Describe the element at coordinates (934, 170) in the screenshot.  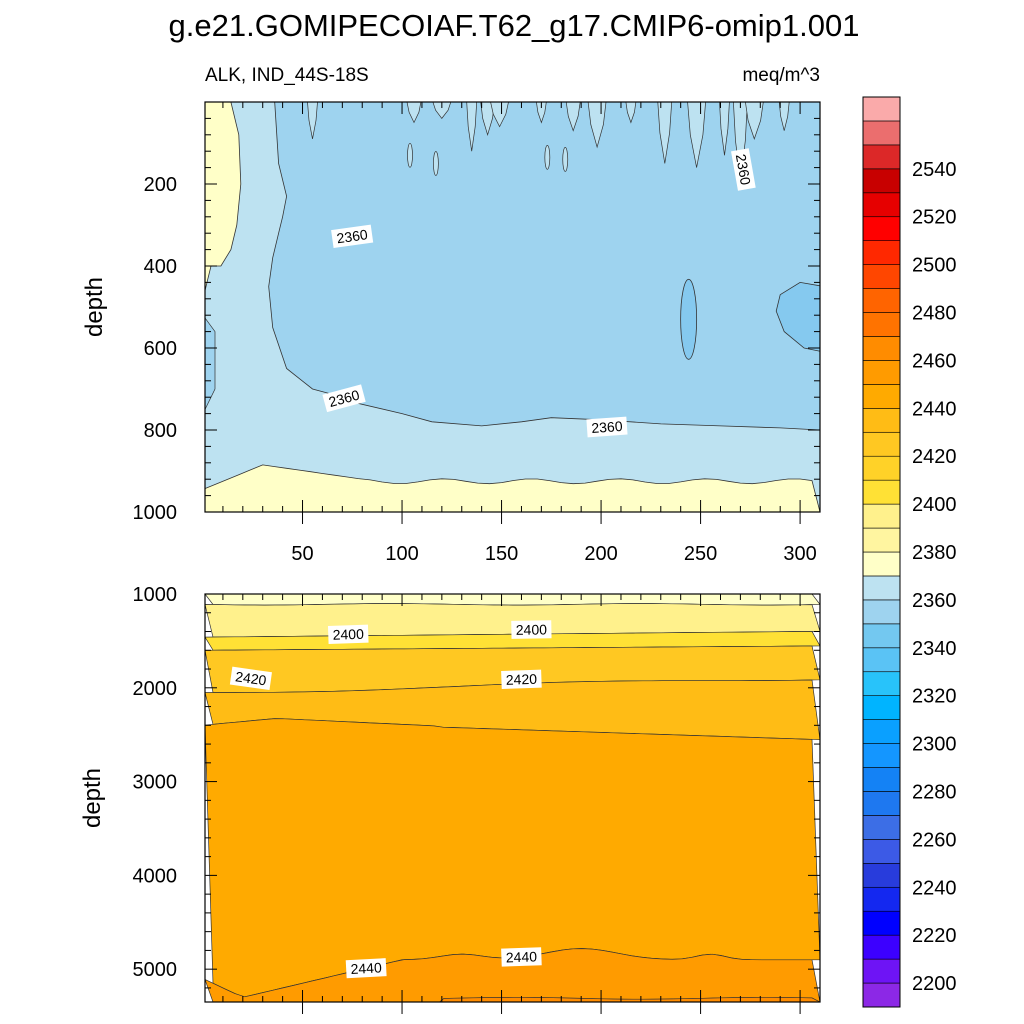
I see `colorbar-tick-label: 2540` at that location.